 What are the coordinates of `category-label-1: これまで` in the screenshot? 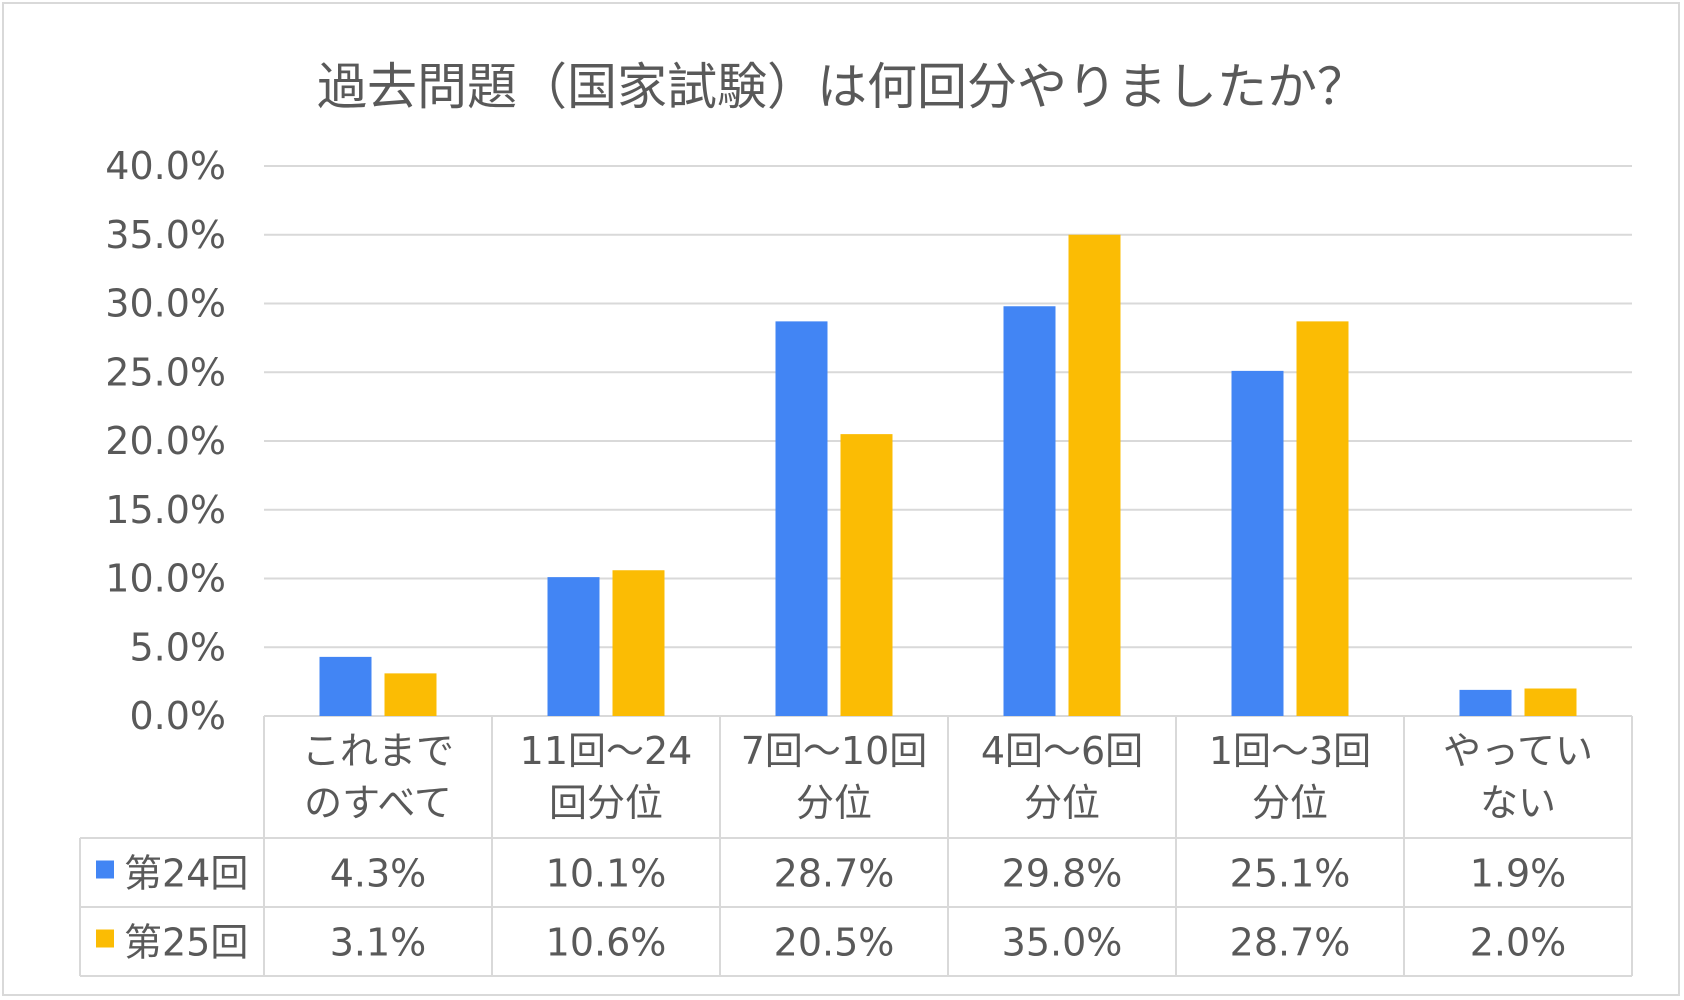 It's located at (378, 751).